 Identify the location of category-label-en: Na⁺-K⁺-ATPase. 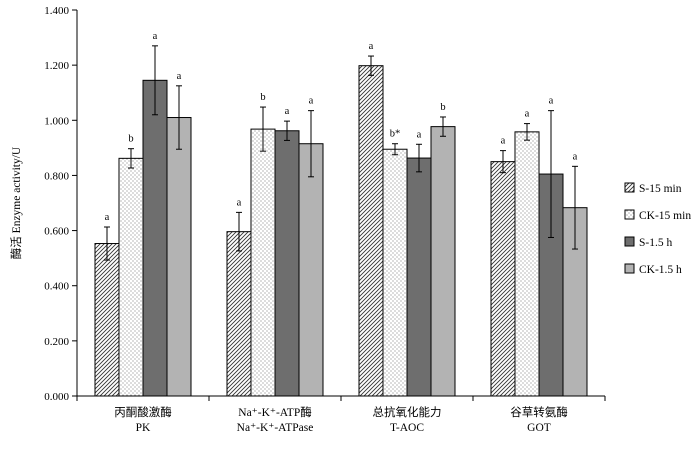
(275, 428).